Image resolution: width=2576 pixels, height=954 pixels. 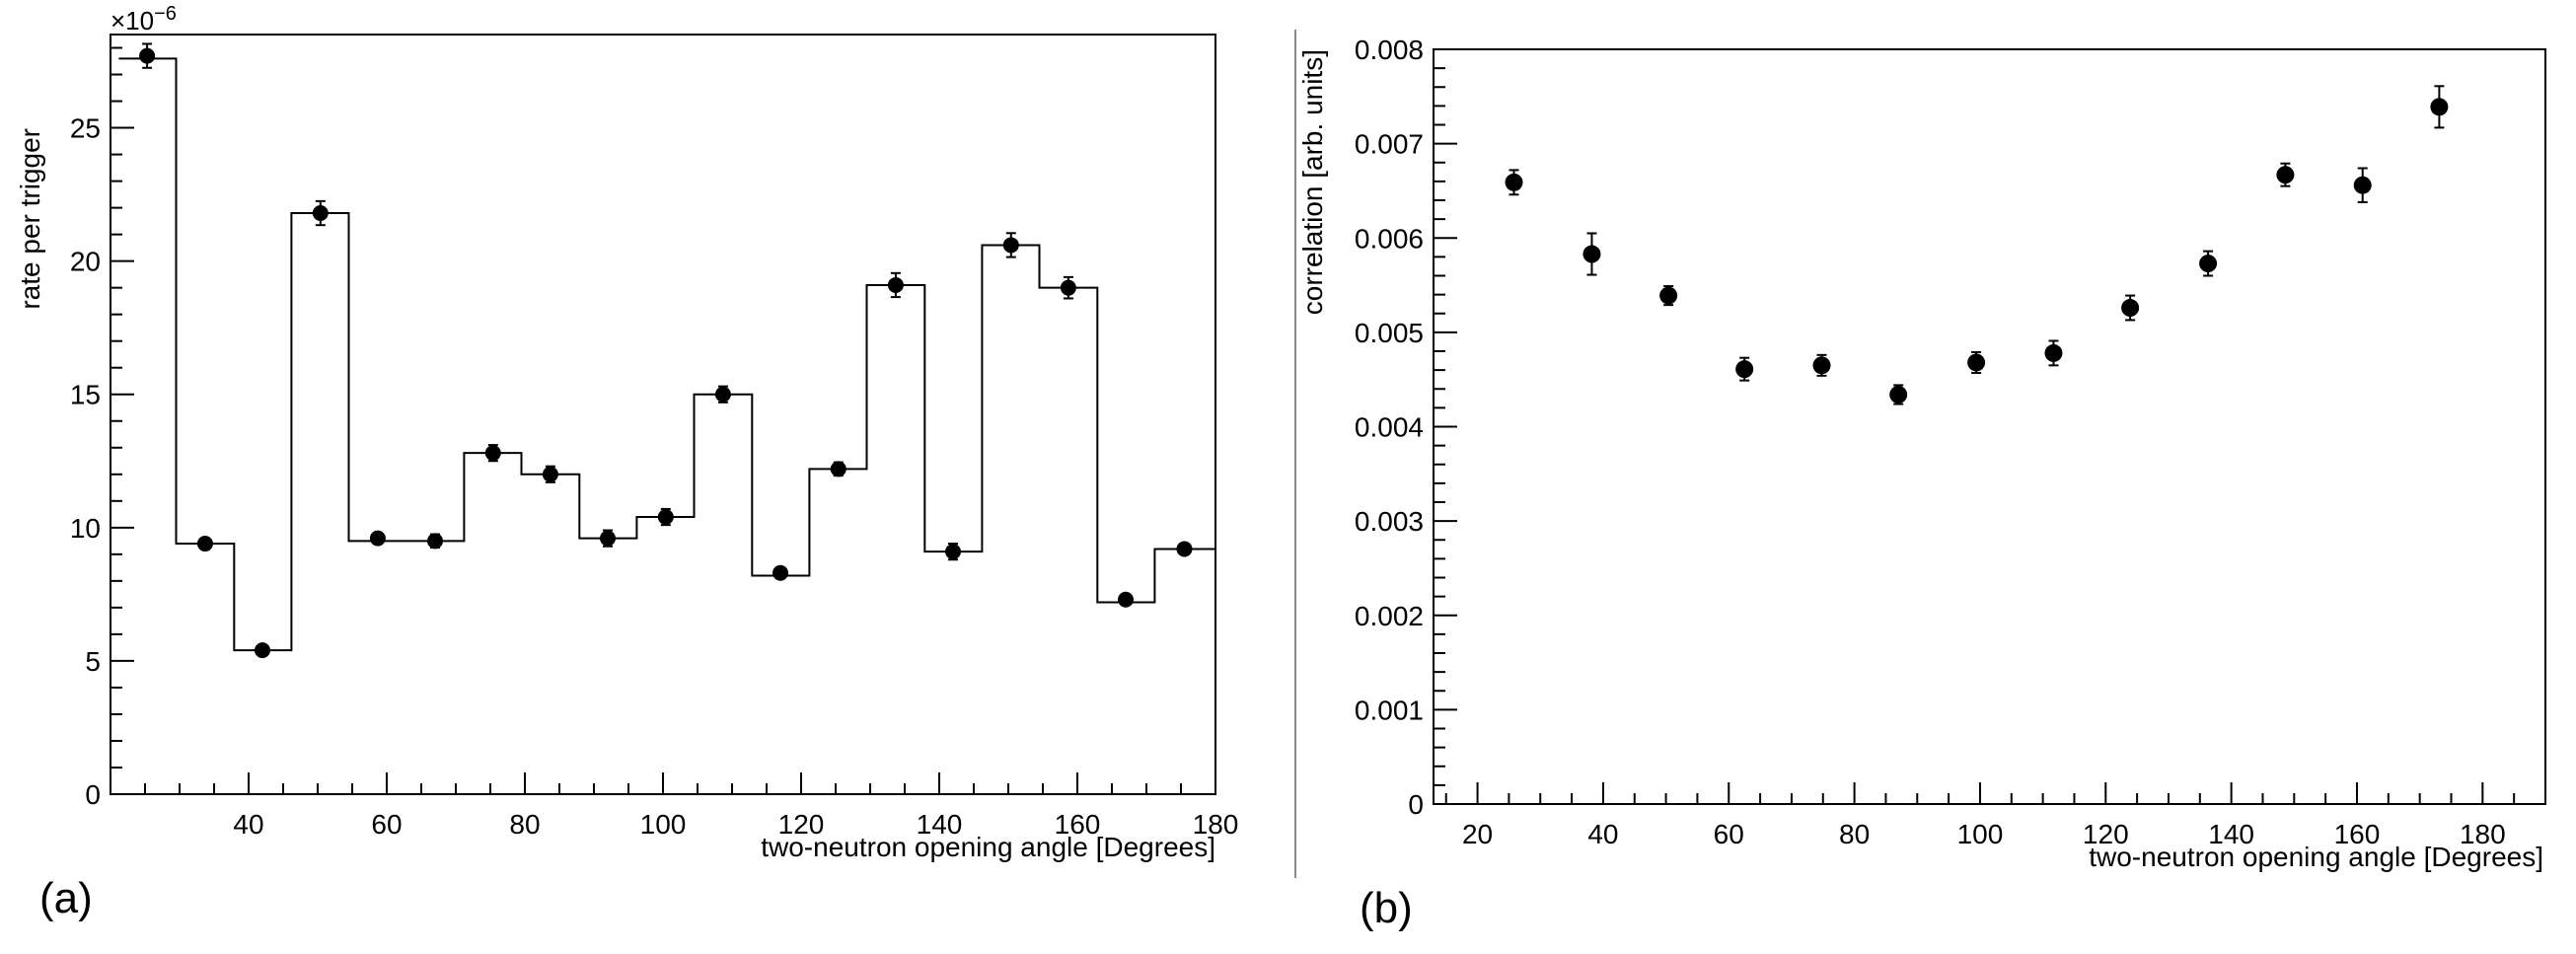 I want to click on panel-a-x-axis: 40 60 80 100 120 140 160 180, so click(x=674, y=806).